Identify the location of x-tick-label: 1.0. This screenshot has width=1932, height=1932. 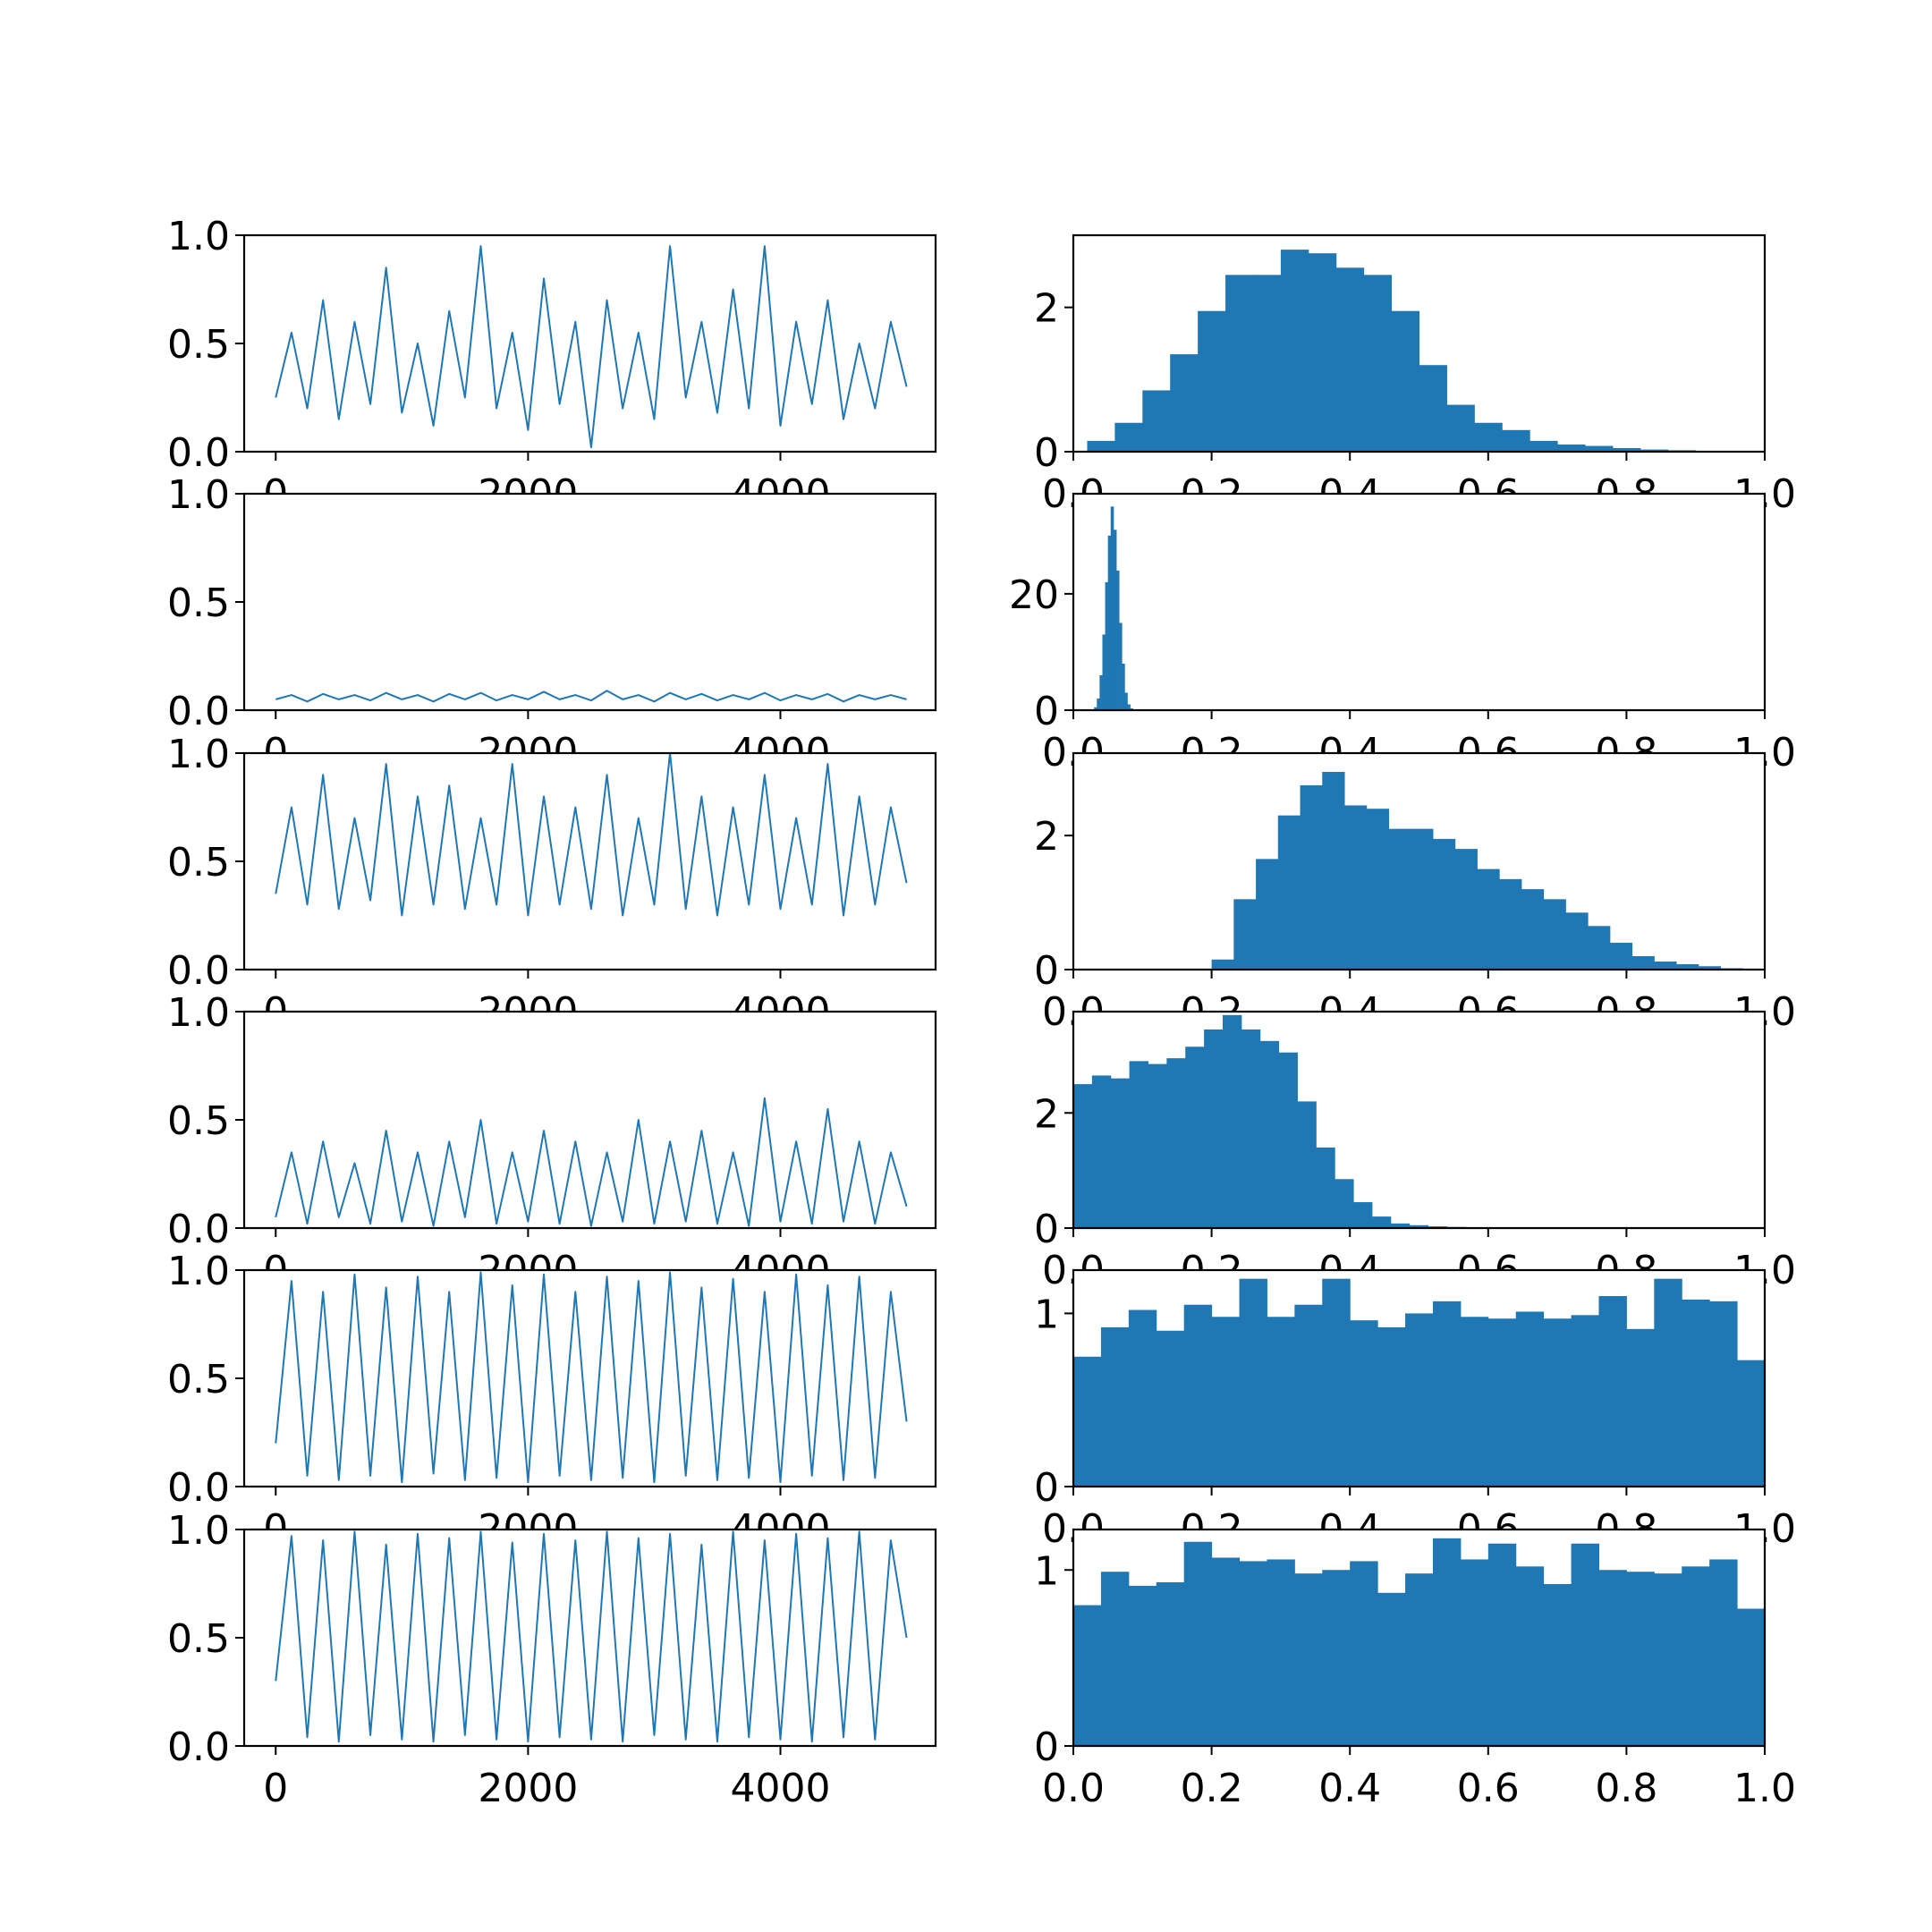
(1764, 1788).